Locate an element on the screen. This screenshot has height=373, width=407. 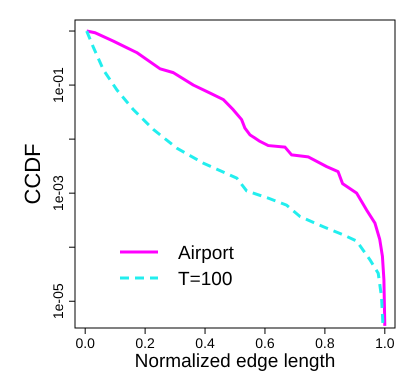
x-tick-label: 0.4 is located at coordinates (205, 343).